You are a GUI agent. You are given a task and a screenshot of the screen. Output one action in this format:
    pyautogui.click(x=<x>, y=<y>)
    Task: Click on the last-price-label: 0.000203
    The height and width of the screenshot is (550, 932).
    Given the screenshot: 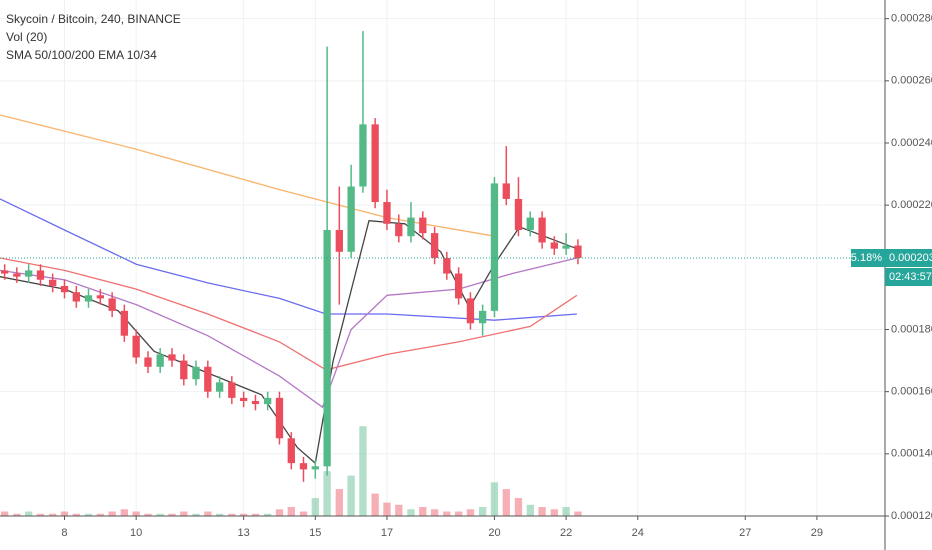 What is the action you would take?
    pyautogui.click(x=910, y=258)
    